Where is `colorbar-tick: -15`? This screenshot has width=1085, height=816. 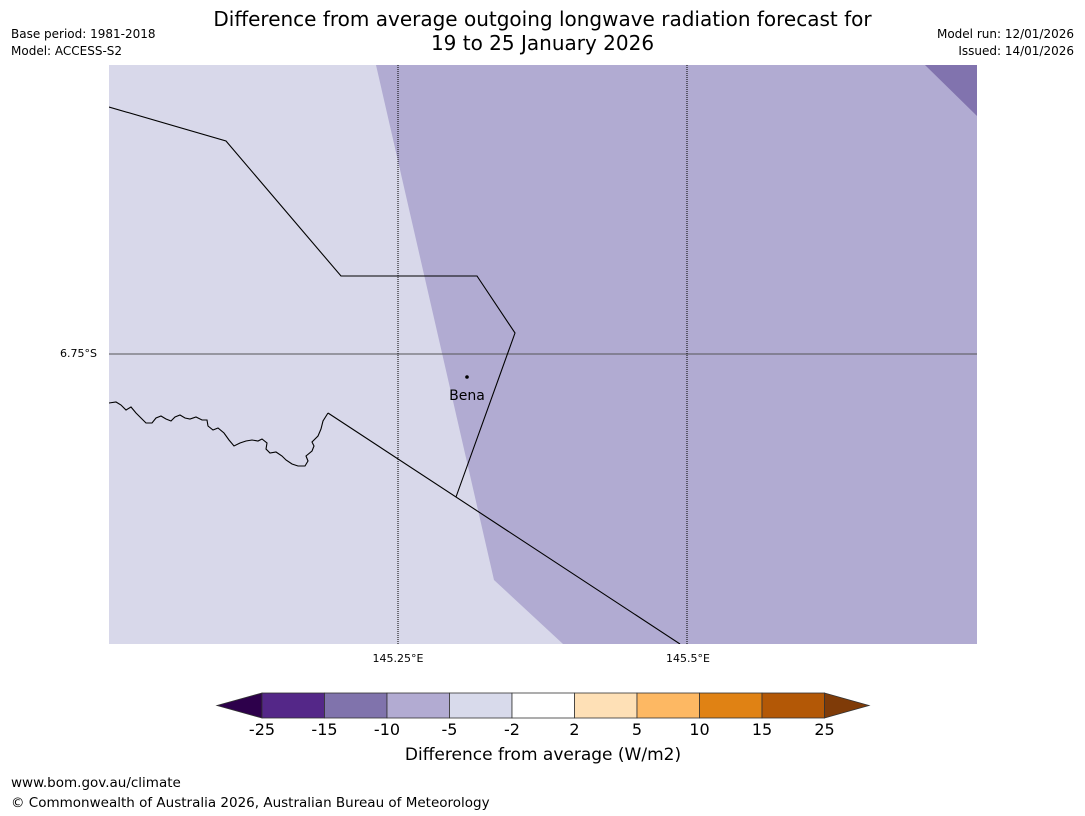 colorbar-tick: -15 is located at coordinates (324, 729).